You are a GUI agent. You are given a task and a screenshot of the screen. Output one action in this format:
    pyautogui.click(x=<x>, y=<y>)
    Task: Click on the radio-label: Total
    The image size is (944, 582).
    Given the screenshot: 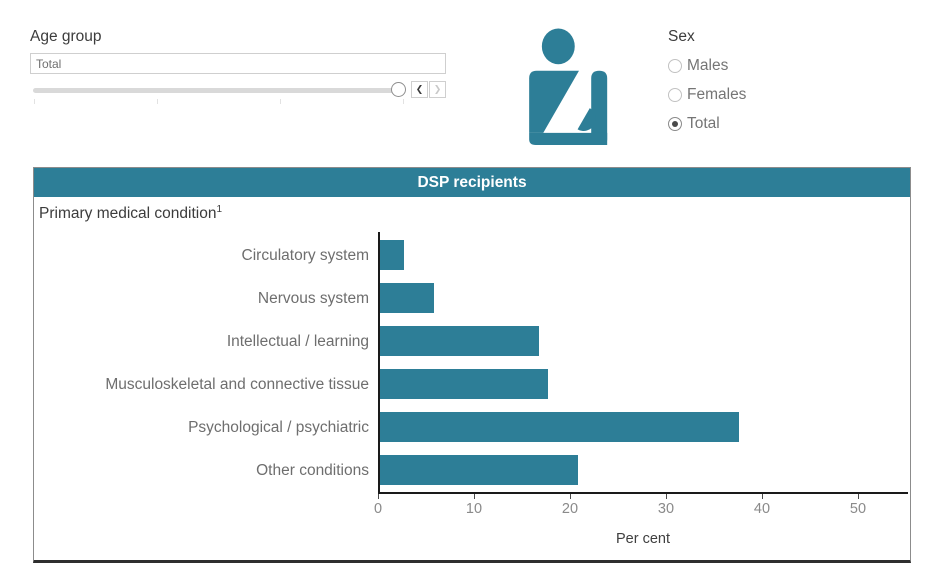 What is the action you would take?
    pyautogui.click(x=703, y=123)
    